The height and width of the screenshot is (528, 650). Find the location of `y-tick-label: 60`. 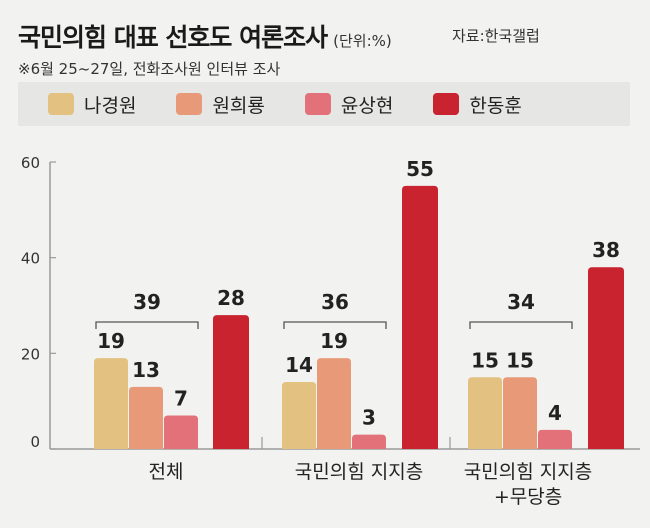

y-tick-label: 60 is located at coordinates (30, 163).